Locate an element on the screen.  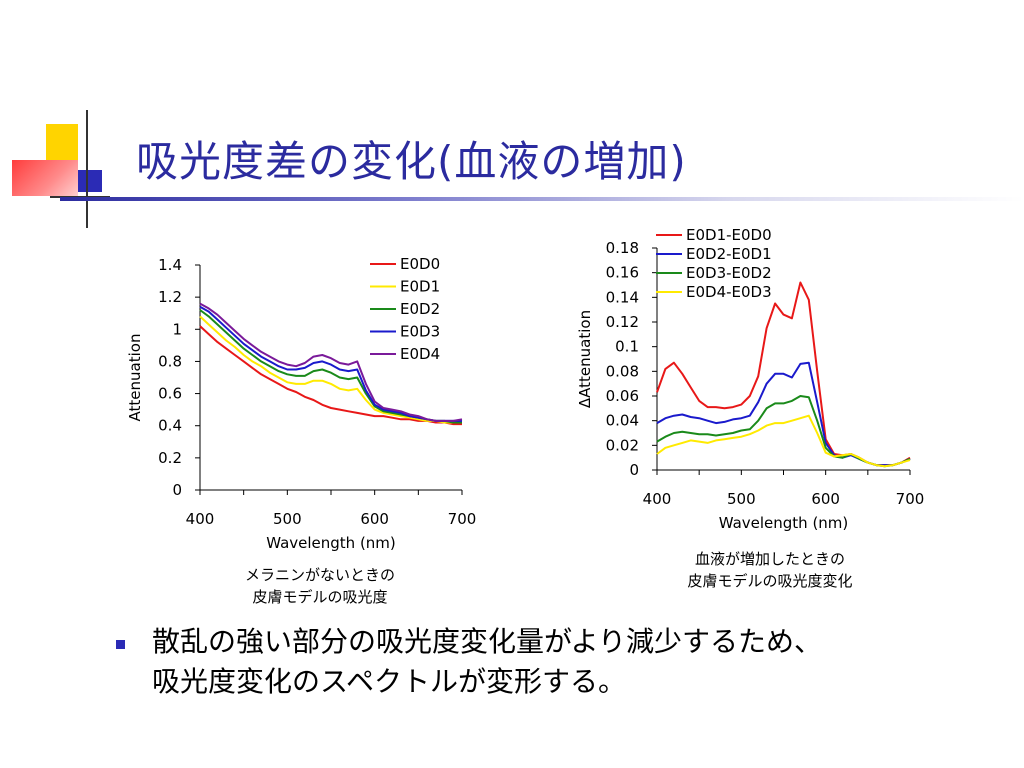
y-tick-label: 0.8 is located at coordinates (170, 361).